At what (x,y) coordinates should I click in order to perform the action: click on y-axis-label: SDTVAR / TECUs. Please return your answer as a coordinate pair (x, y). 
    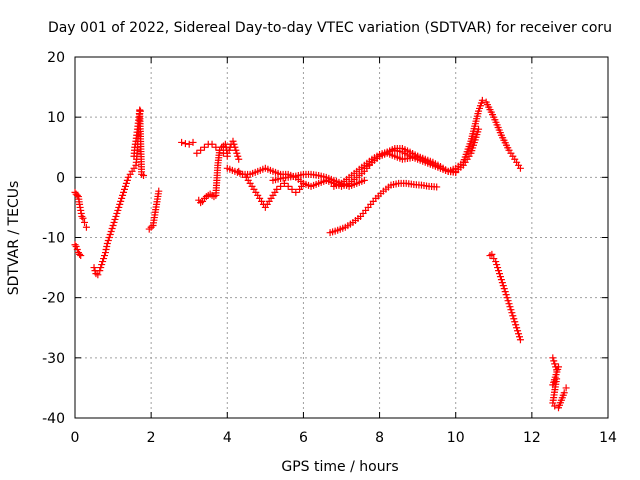
    Looking at the image, I should click on (14, 238).